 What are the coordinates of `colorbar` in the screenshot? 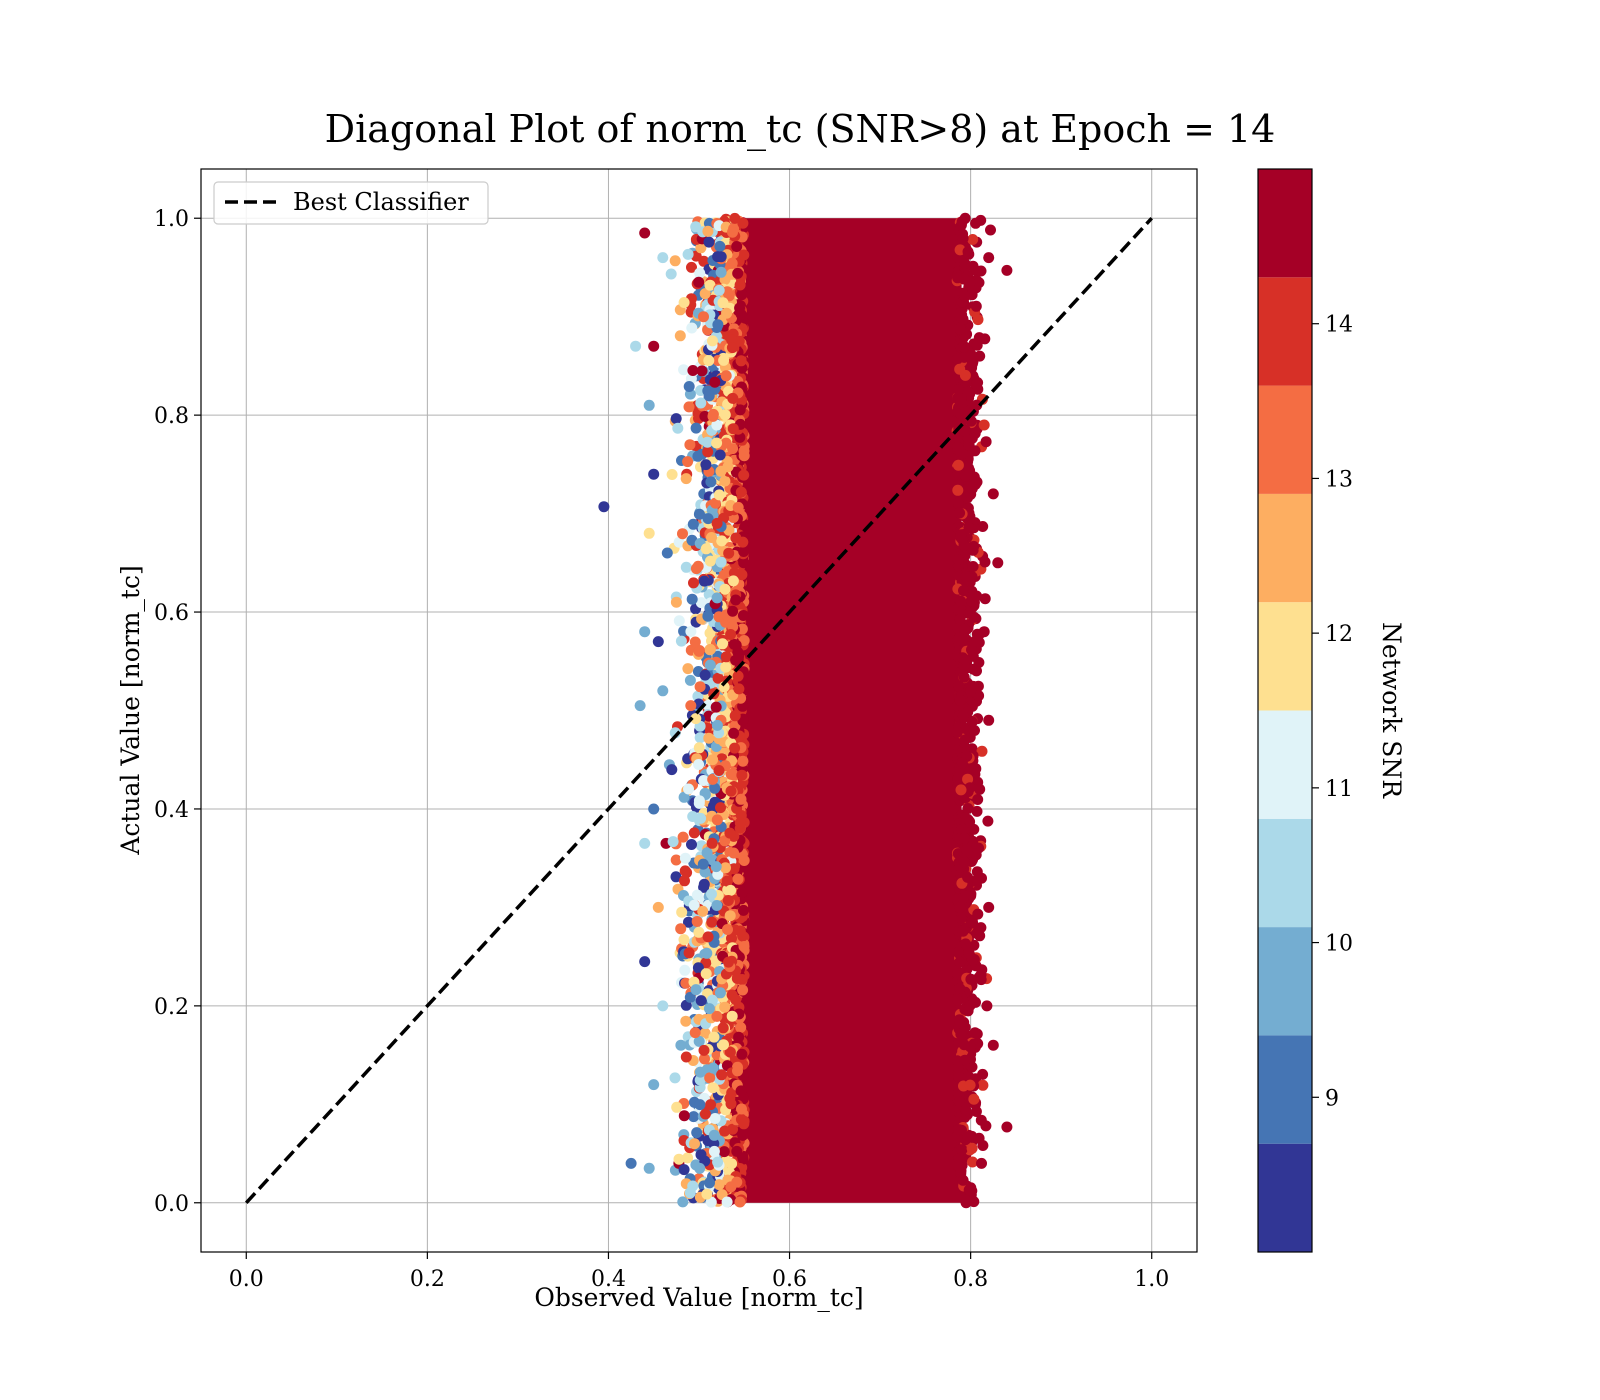 It's located at (1285, 710).